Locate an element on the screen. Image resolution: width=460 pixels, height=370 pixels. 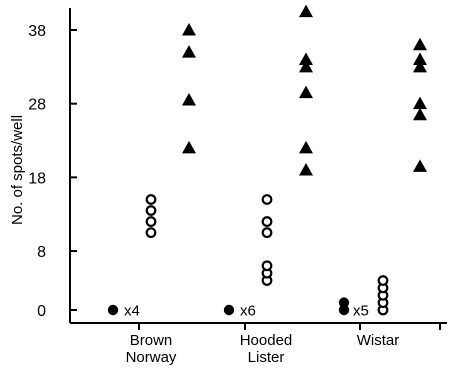
x-tick-label: Lister is located at coordinates (266, 357).